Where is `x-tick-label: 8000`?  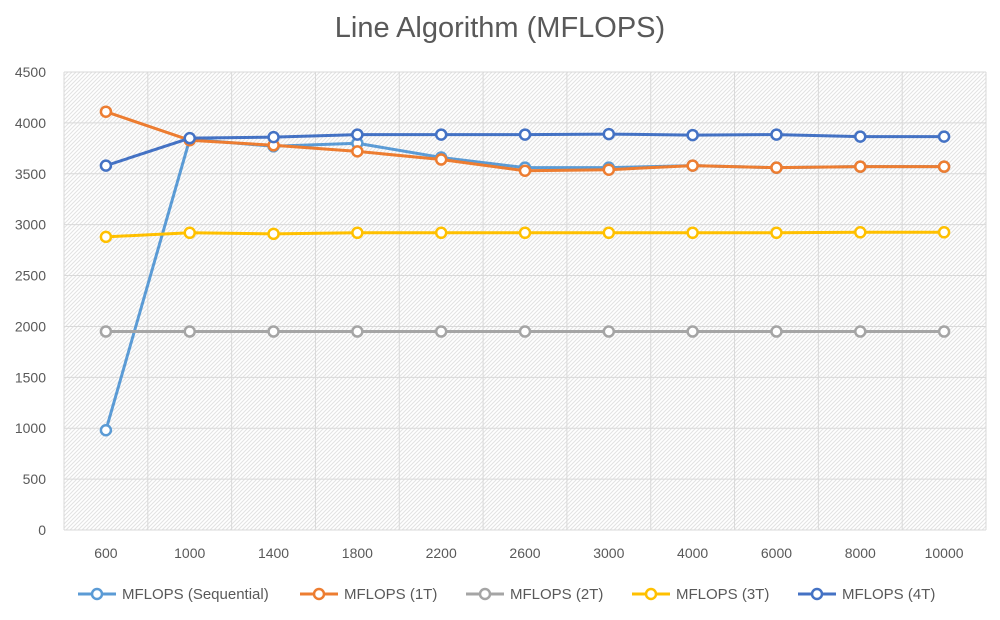 x-tick-label: 8000 is located at coordinates (860, 553).